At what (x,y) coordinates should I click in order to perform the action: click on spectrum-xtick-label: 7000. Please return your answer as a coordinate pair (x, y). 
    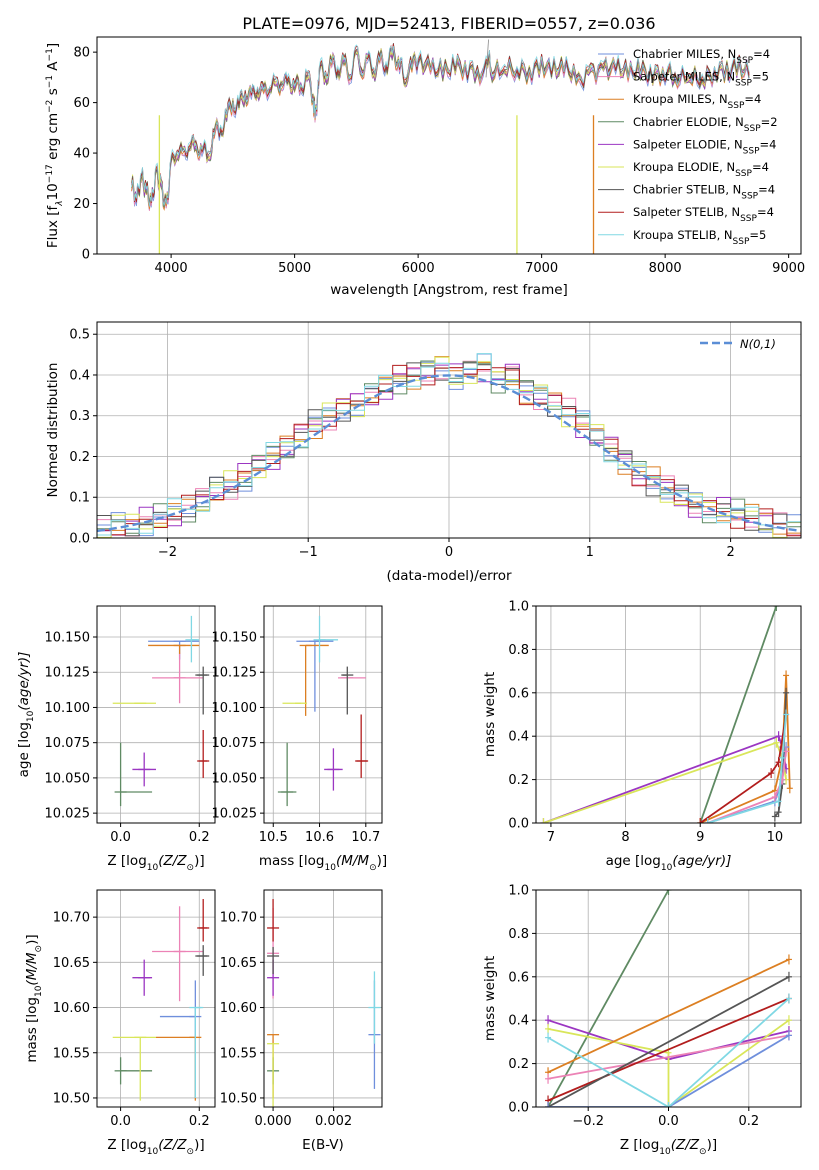
    Looking at the image, I should click on (541, 268).